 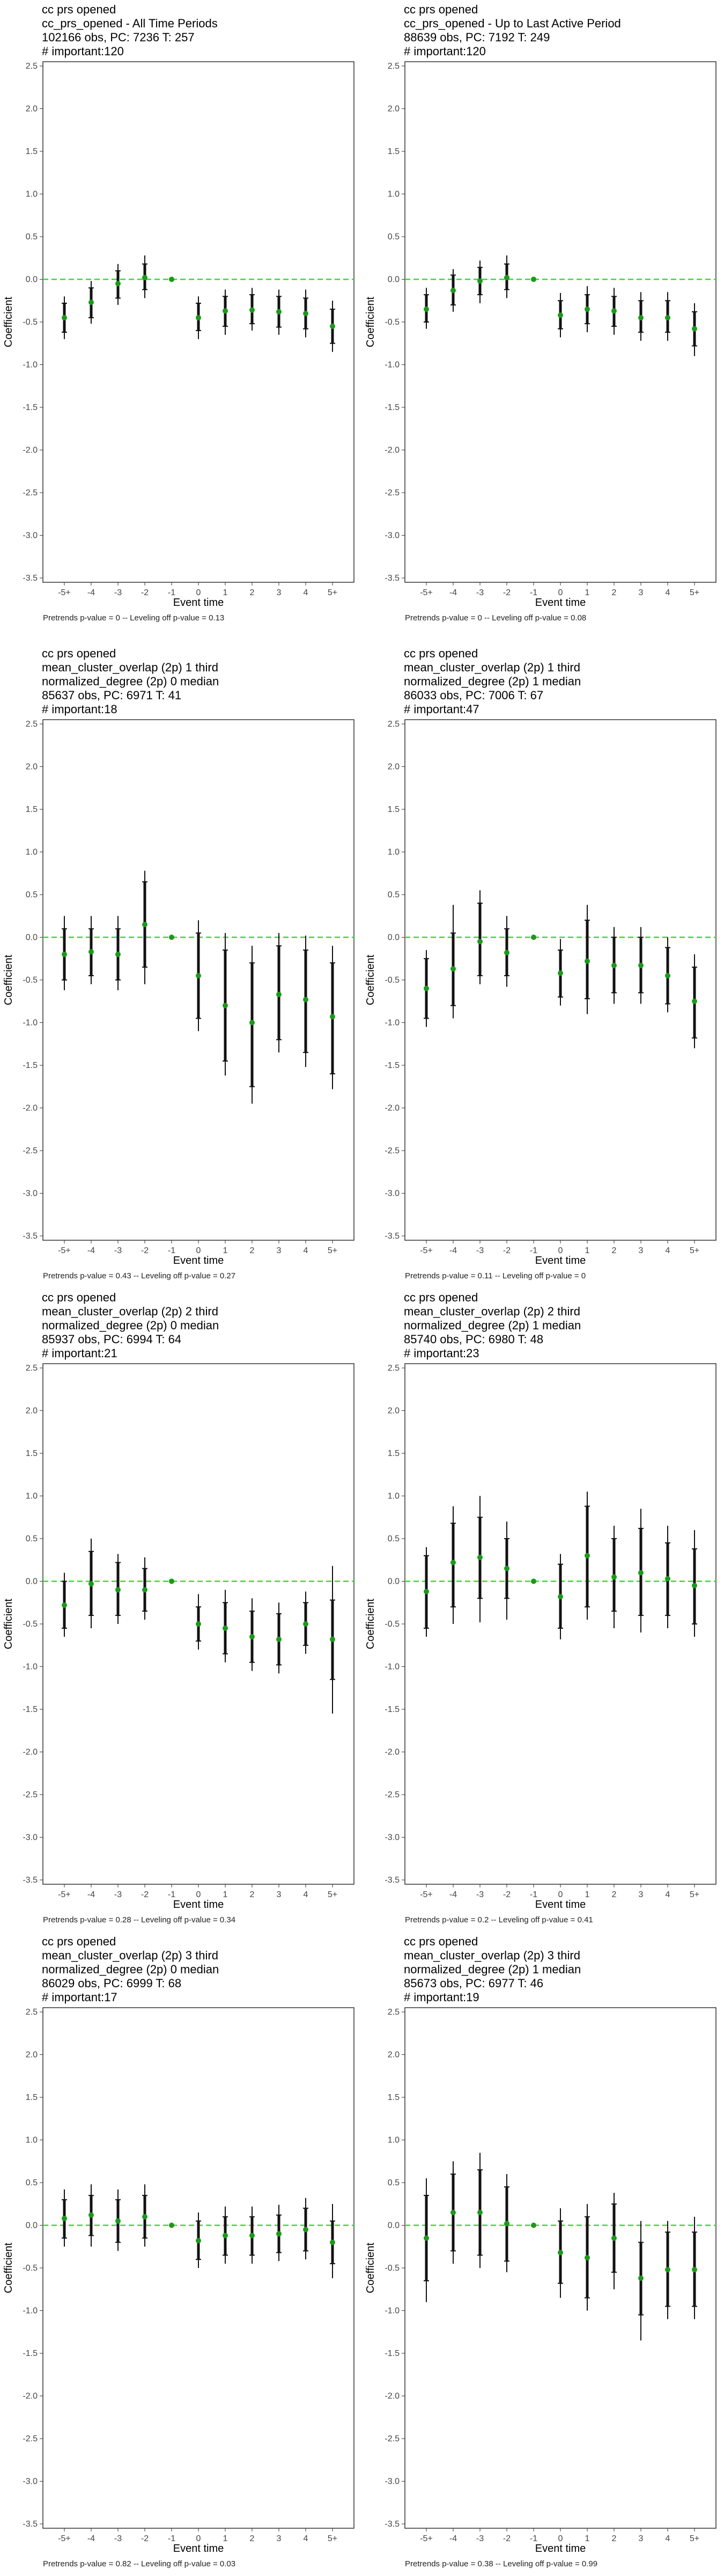 What do you see at coordinates (32, 852) in the screenshot?
I see `y-tick-label: 1.0` at bounding box center [32, 852].